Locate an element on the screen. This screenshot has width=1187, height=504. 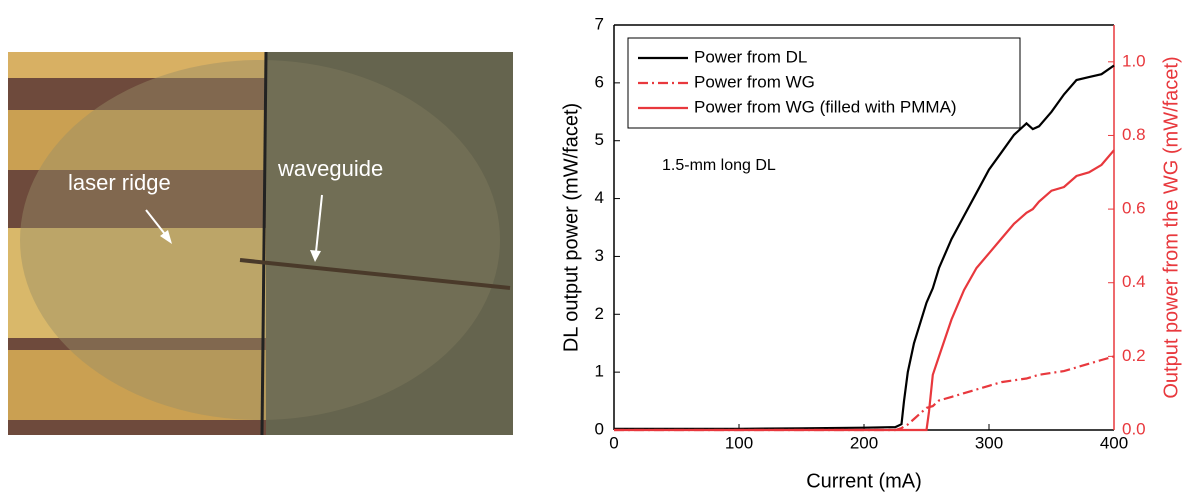
y-tick-label: 6 is located at coordinates (599, 81).